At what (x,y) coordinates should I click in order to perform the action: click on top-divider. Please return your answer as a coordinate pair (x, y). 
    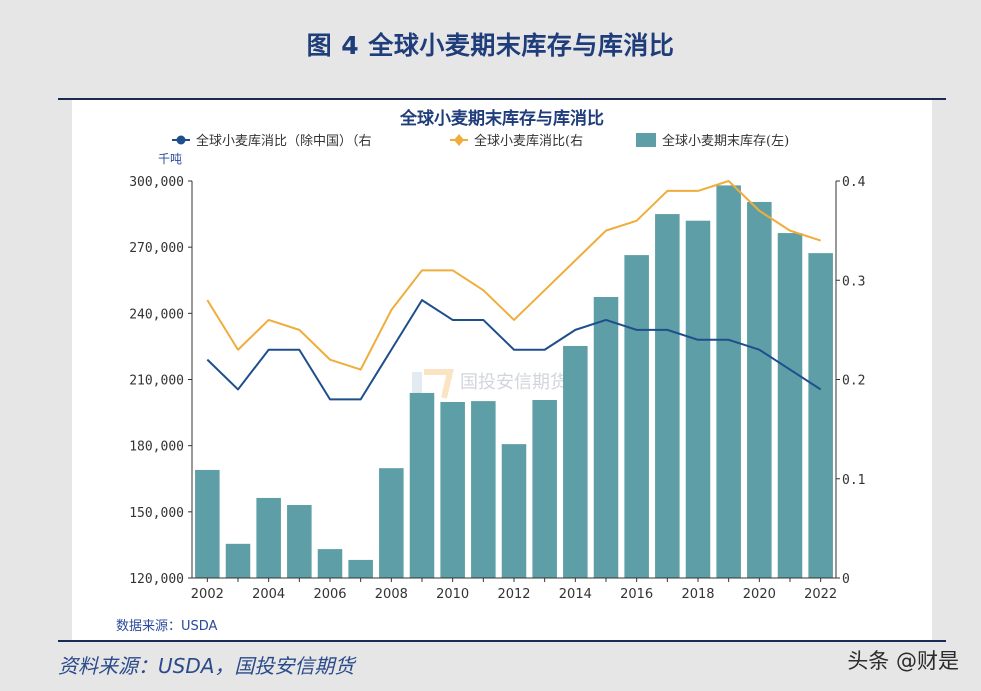
    Looking at the image, I should click on (502, 99).